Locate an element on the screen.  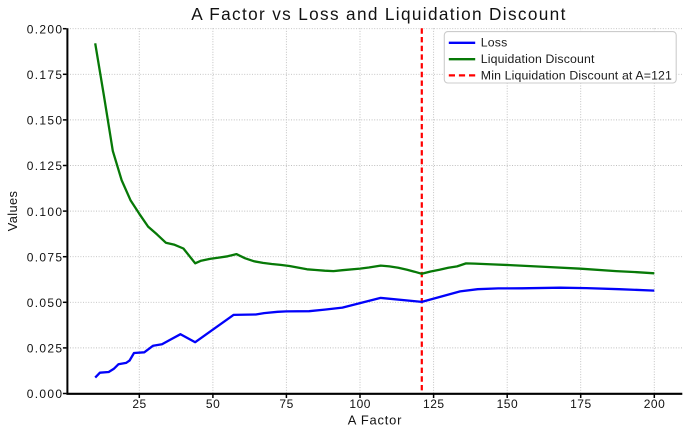
svg-text:Min Liquidation Discount at A=: Min Liquidation Discount at A=121 is located at coordinates (576, 75).